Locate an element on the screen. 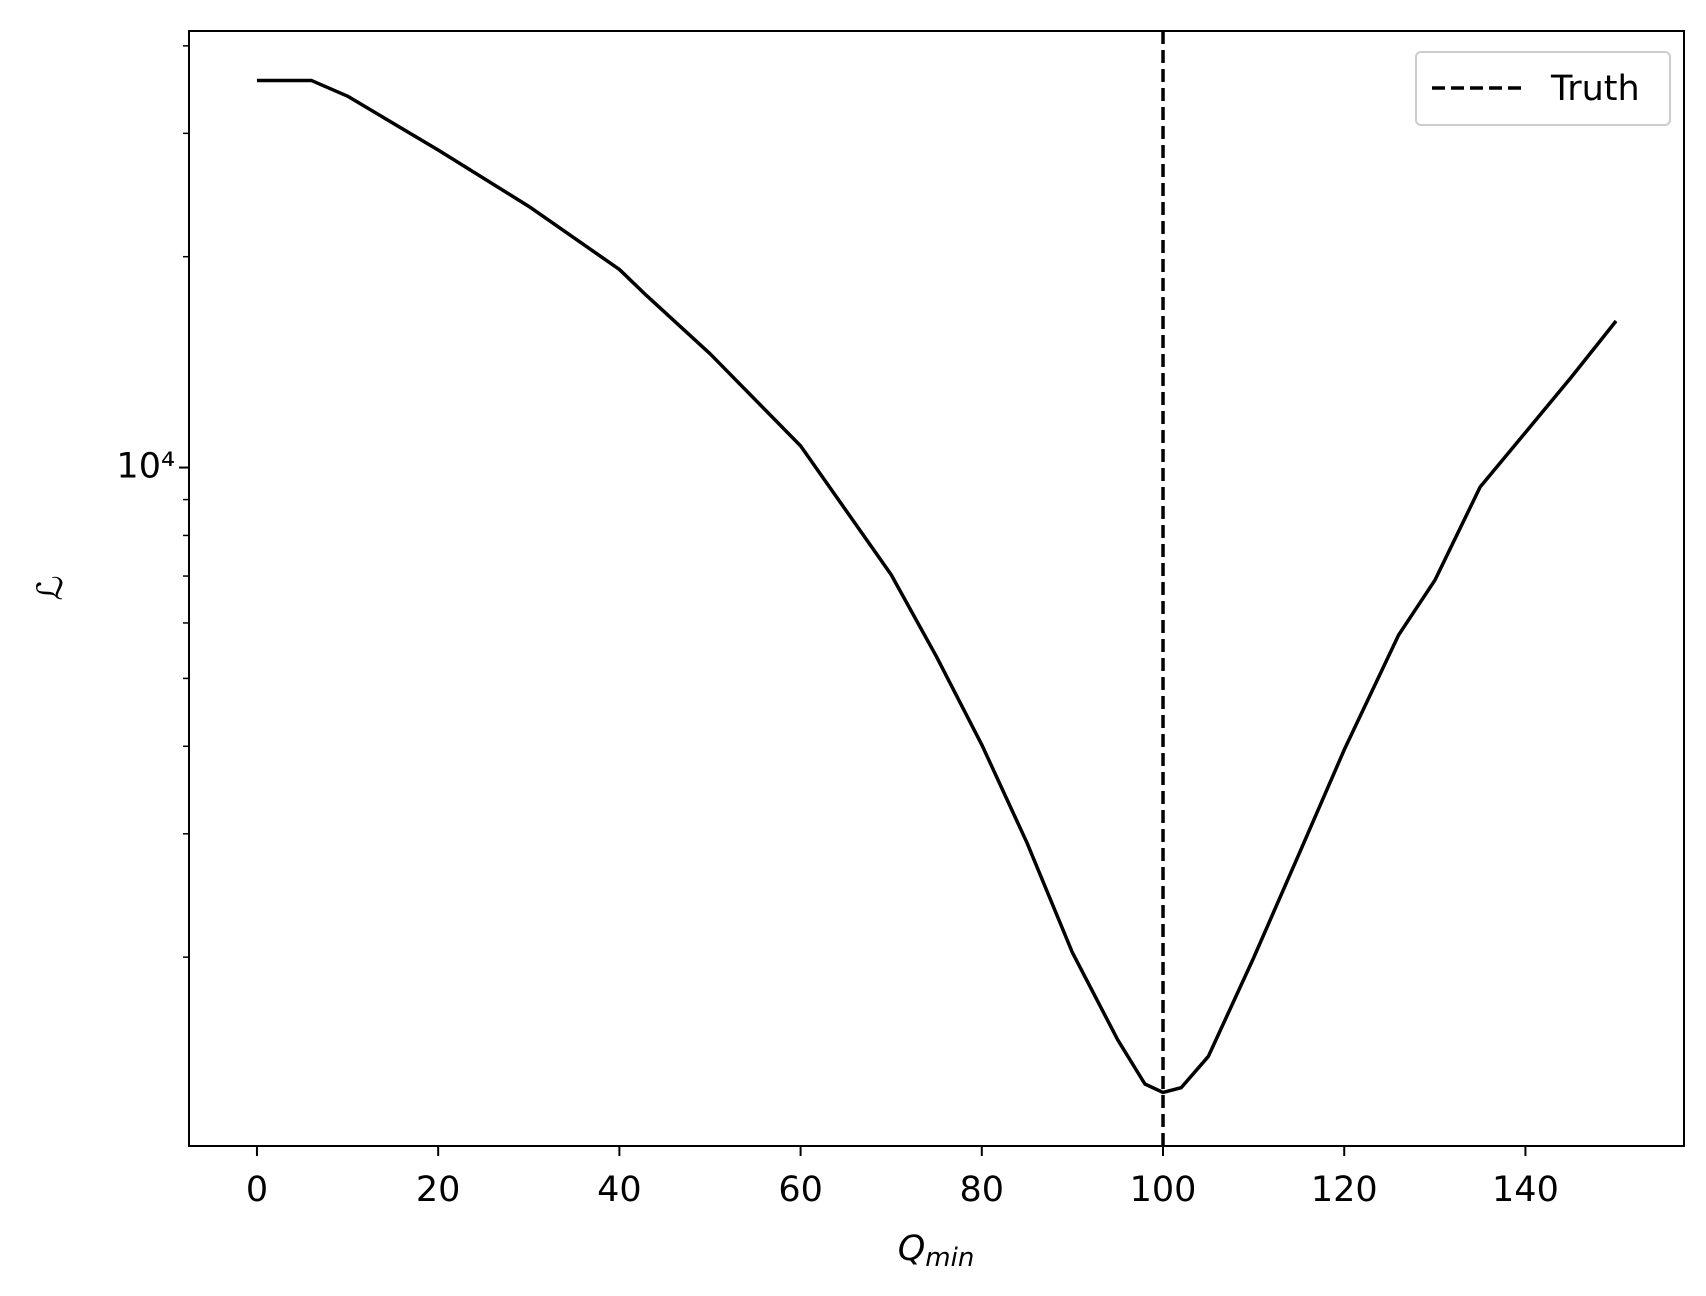  x-label-main: Q is located at coordinates (912, 1249).